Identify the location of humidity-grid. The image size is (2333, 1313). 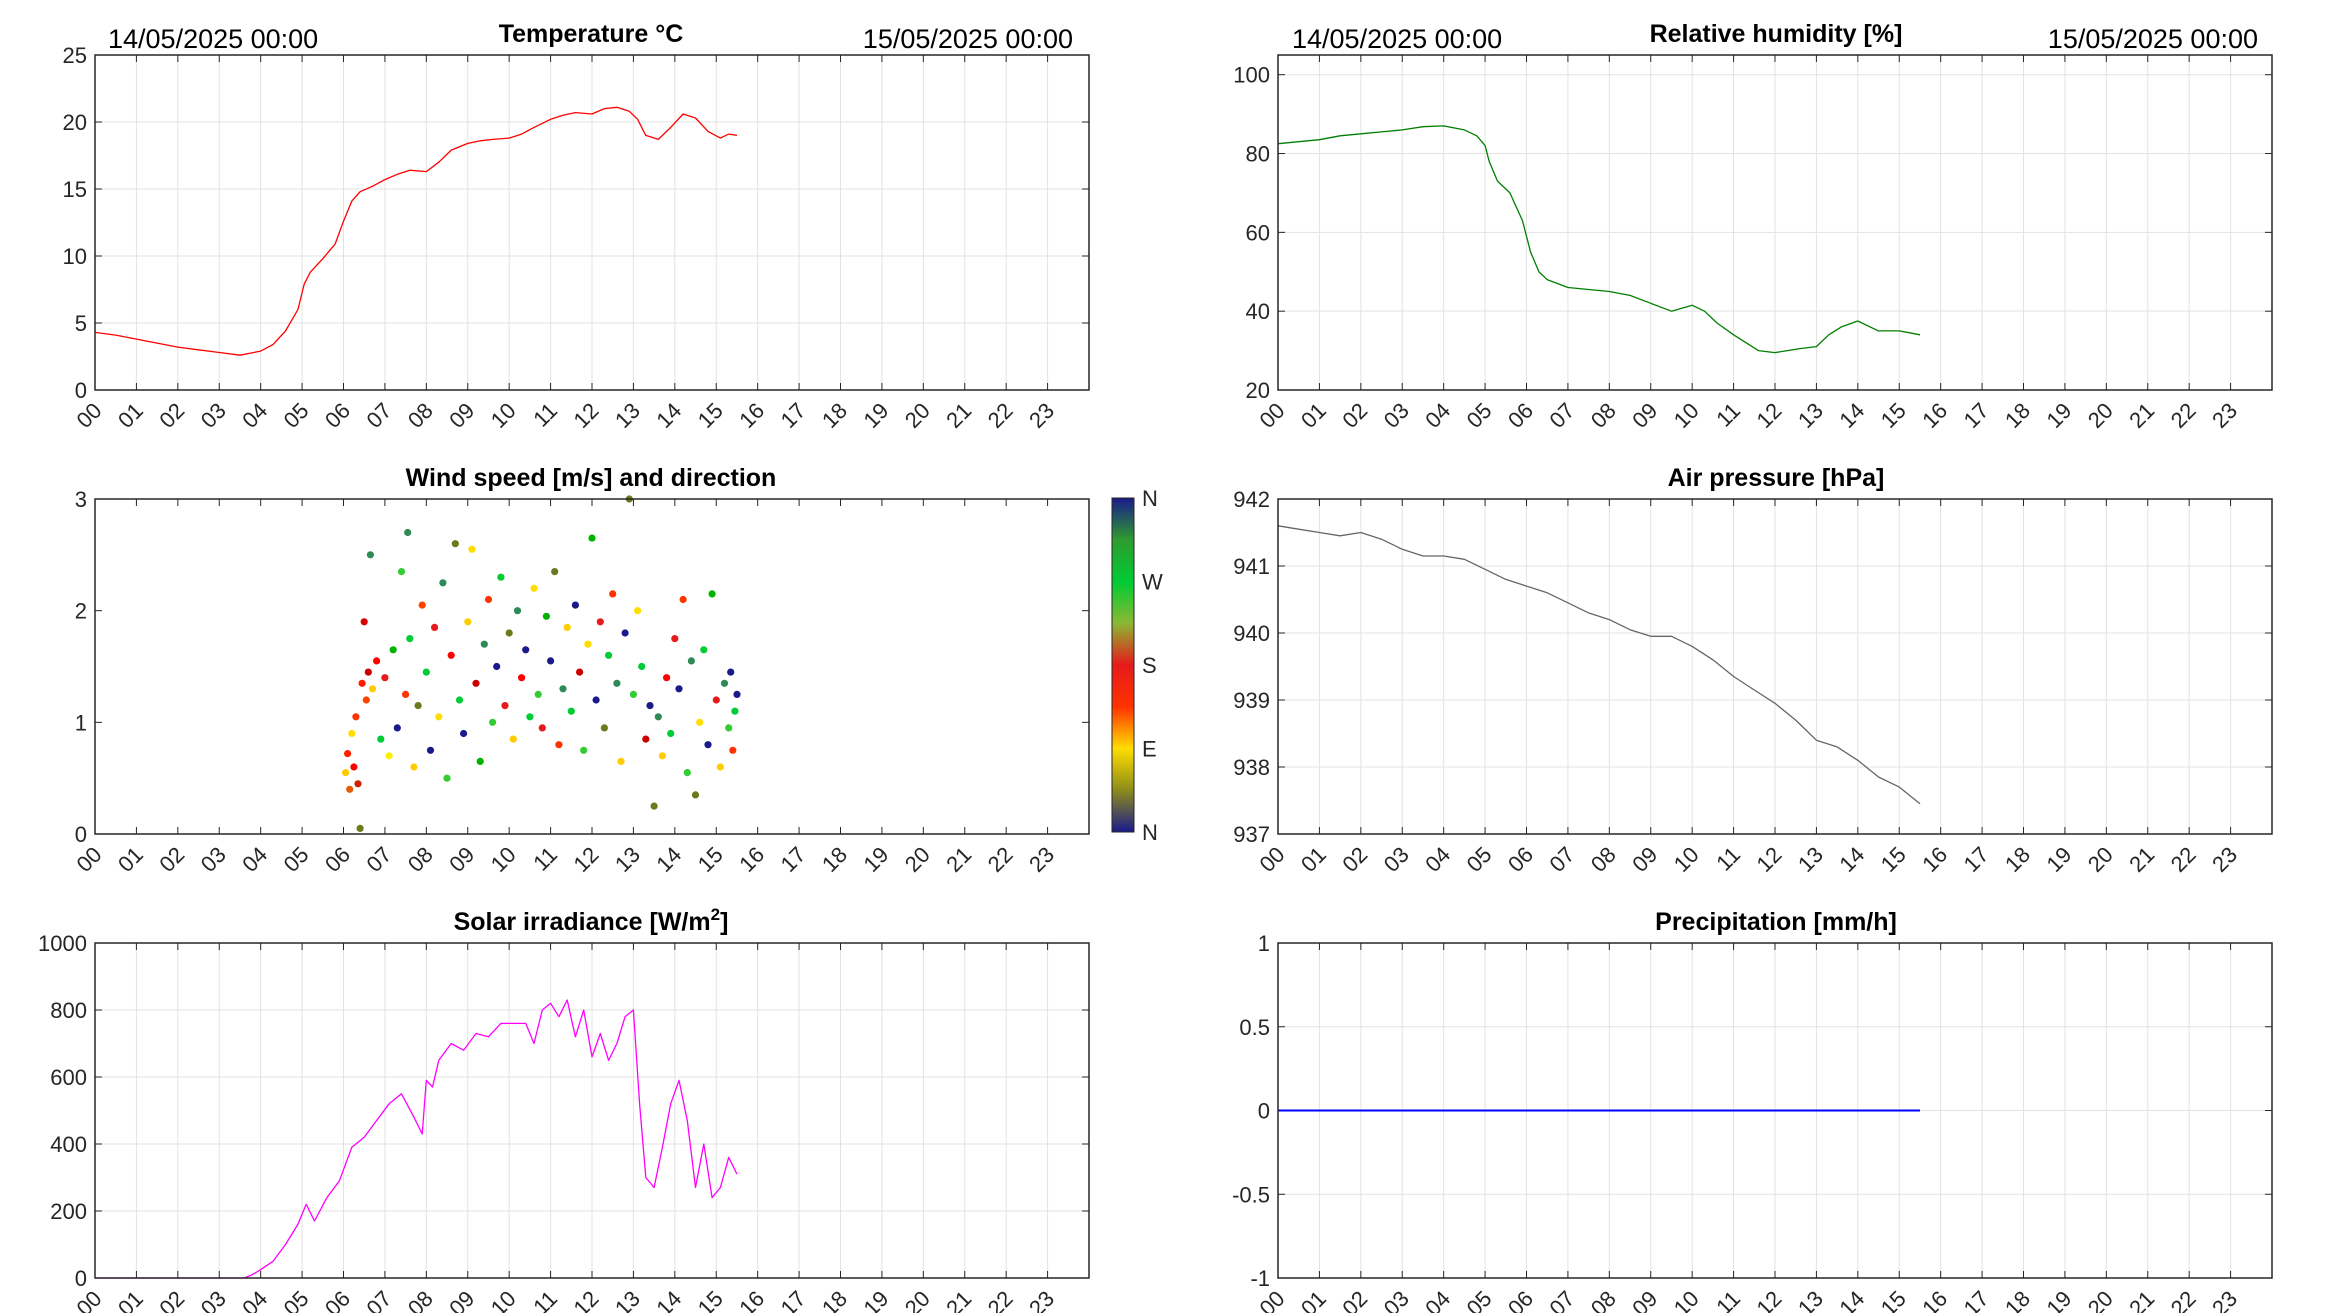
(1774, 223).